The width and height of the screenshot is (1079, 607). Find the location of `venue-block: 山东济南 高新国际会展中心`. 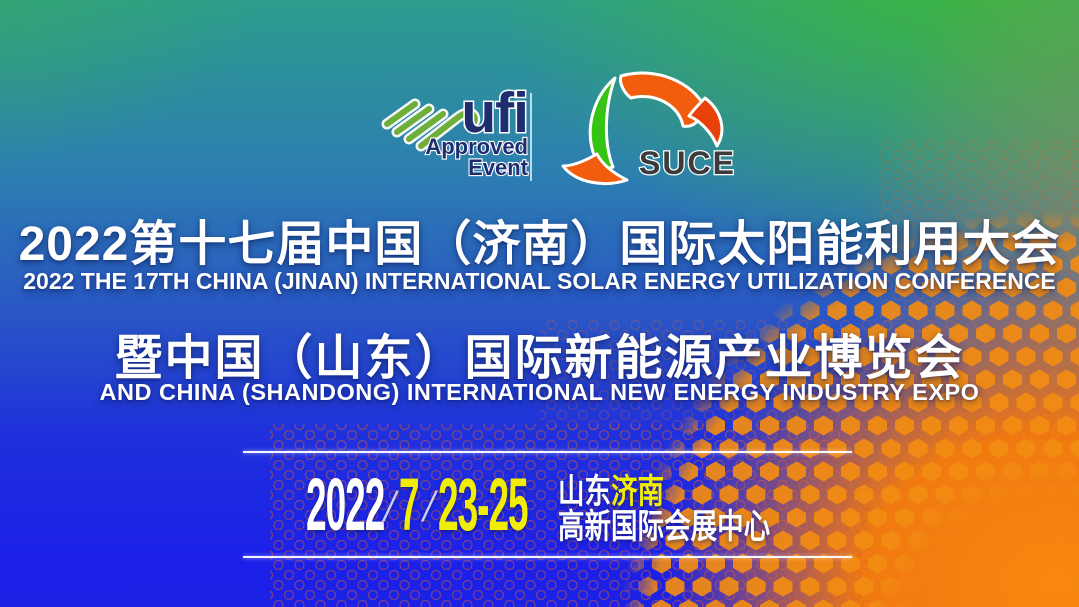

venue-block: 山东济南 高新国际会展中心 is located at coordinates (664, 510).